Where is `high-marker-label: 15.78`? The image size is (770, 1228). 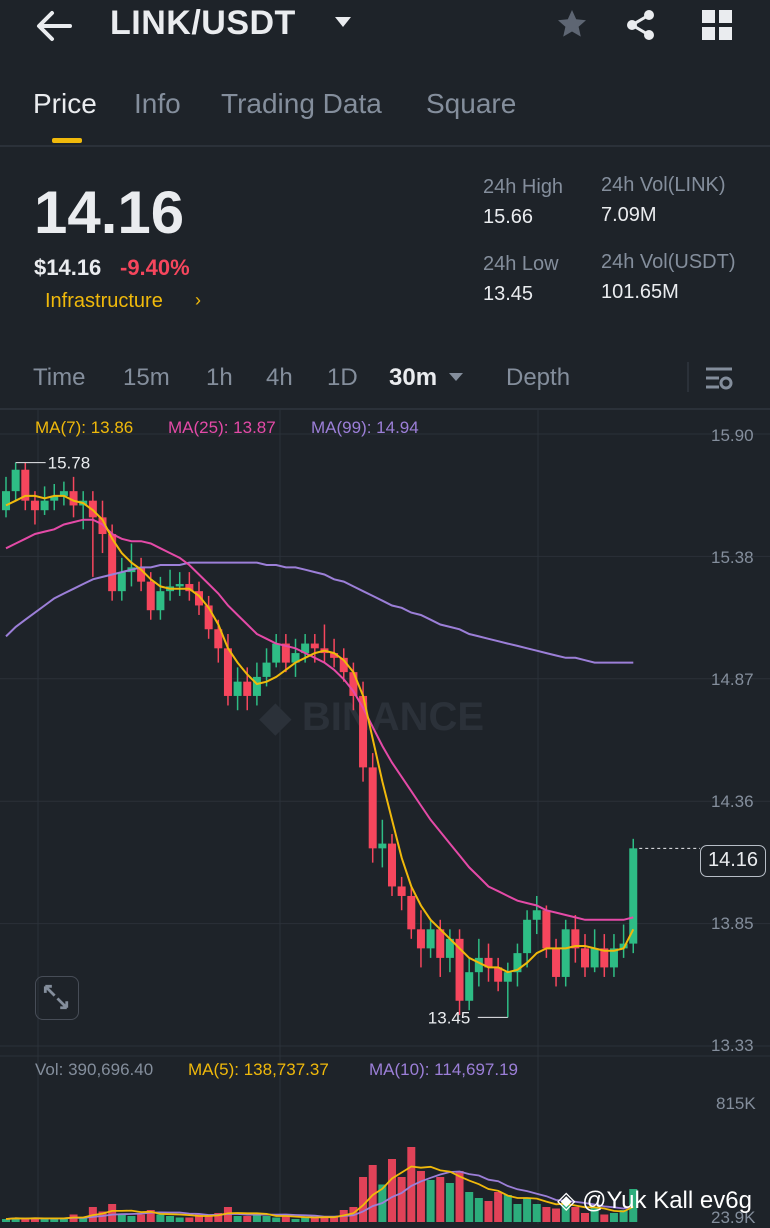 high-marker-label: 15.78 is located at coordinates (69, 463).